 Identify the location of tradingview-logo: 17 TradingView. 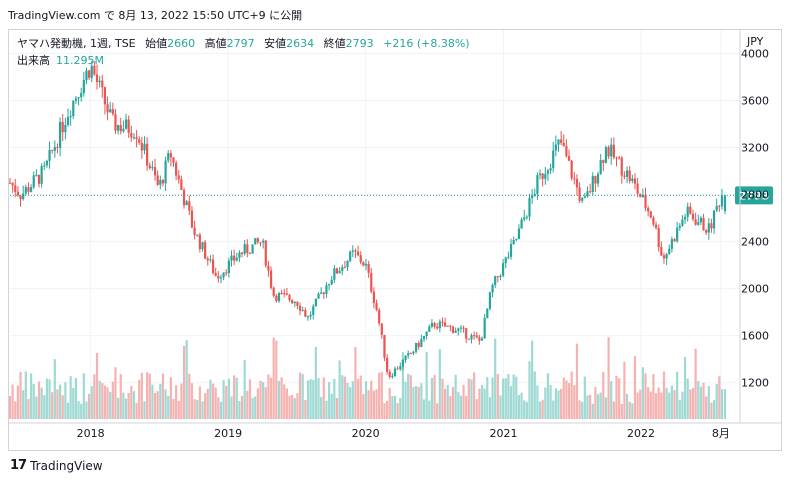
(56, 465).